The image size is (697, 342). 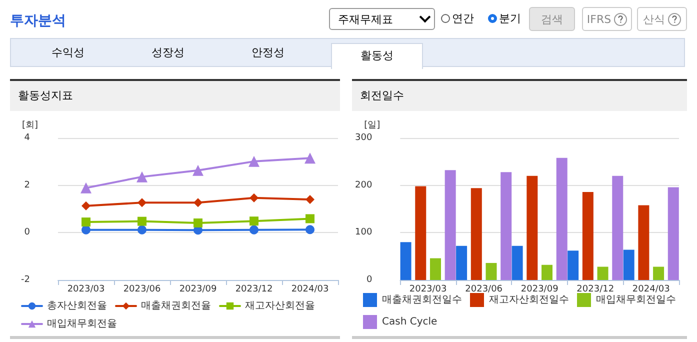 What do you see at coordinates (599, 19) in the screenshot?
I see `text: IFRS` at bounding box center [599, 19].